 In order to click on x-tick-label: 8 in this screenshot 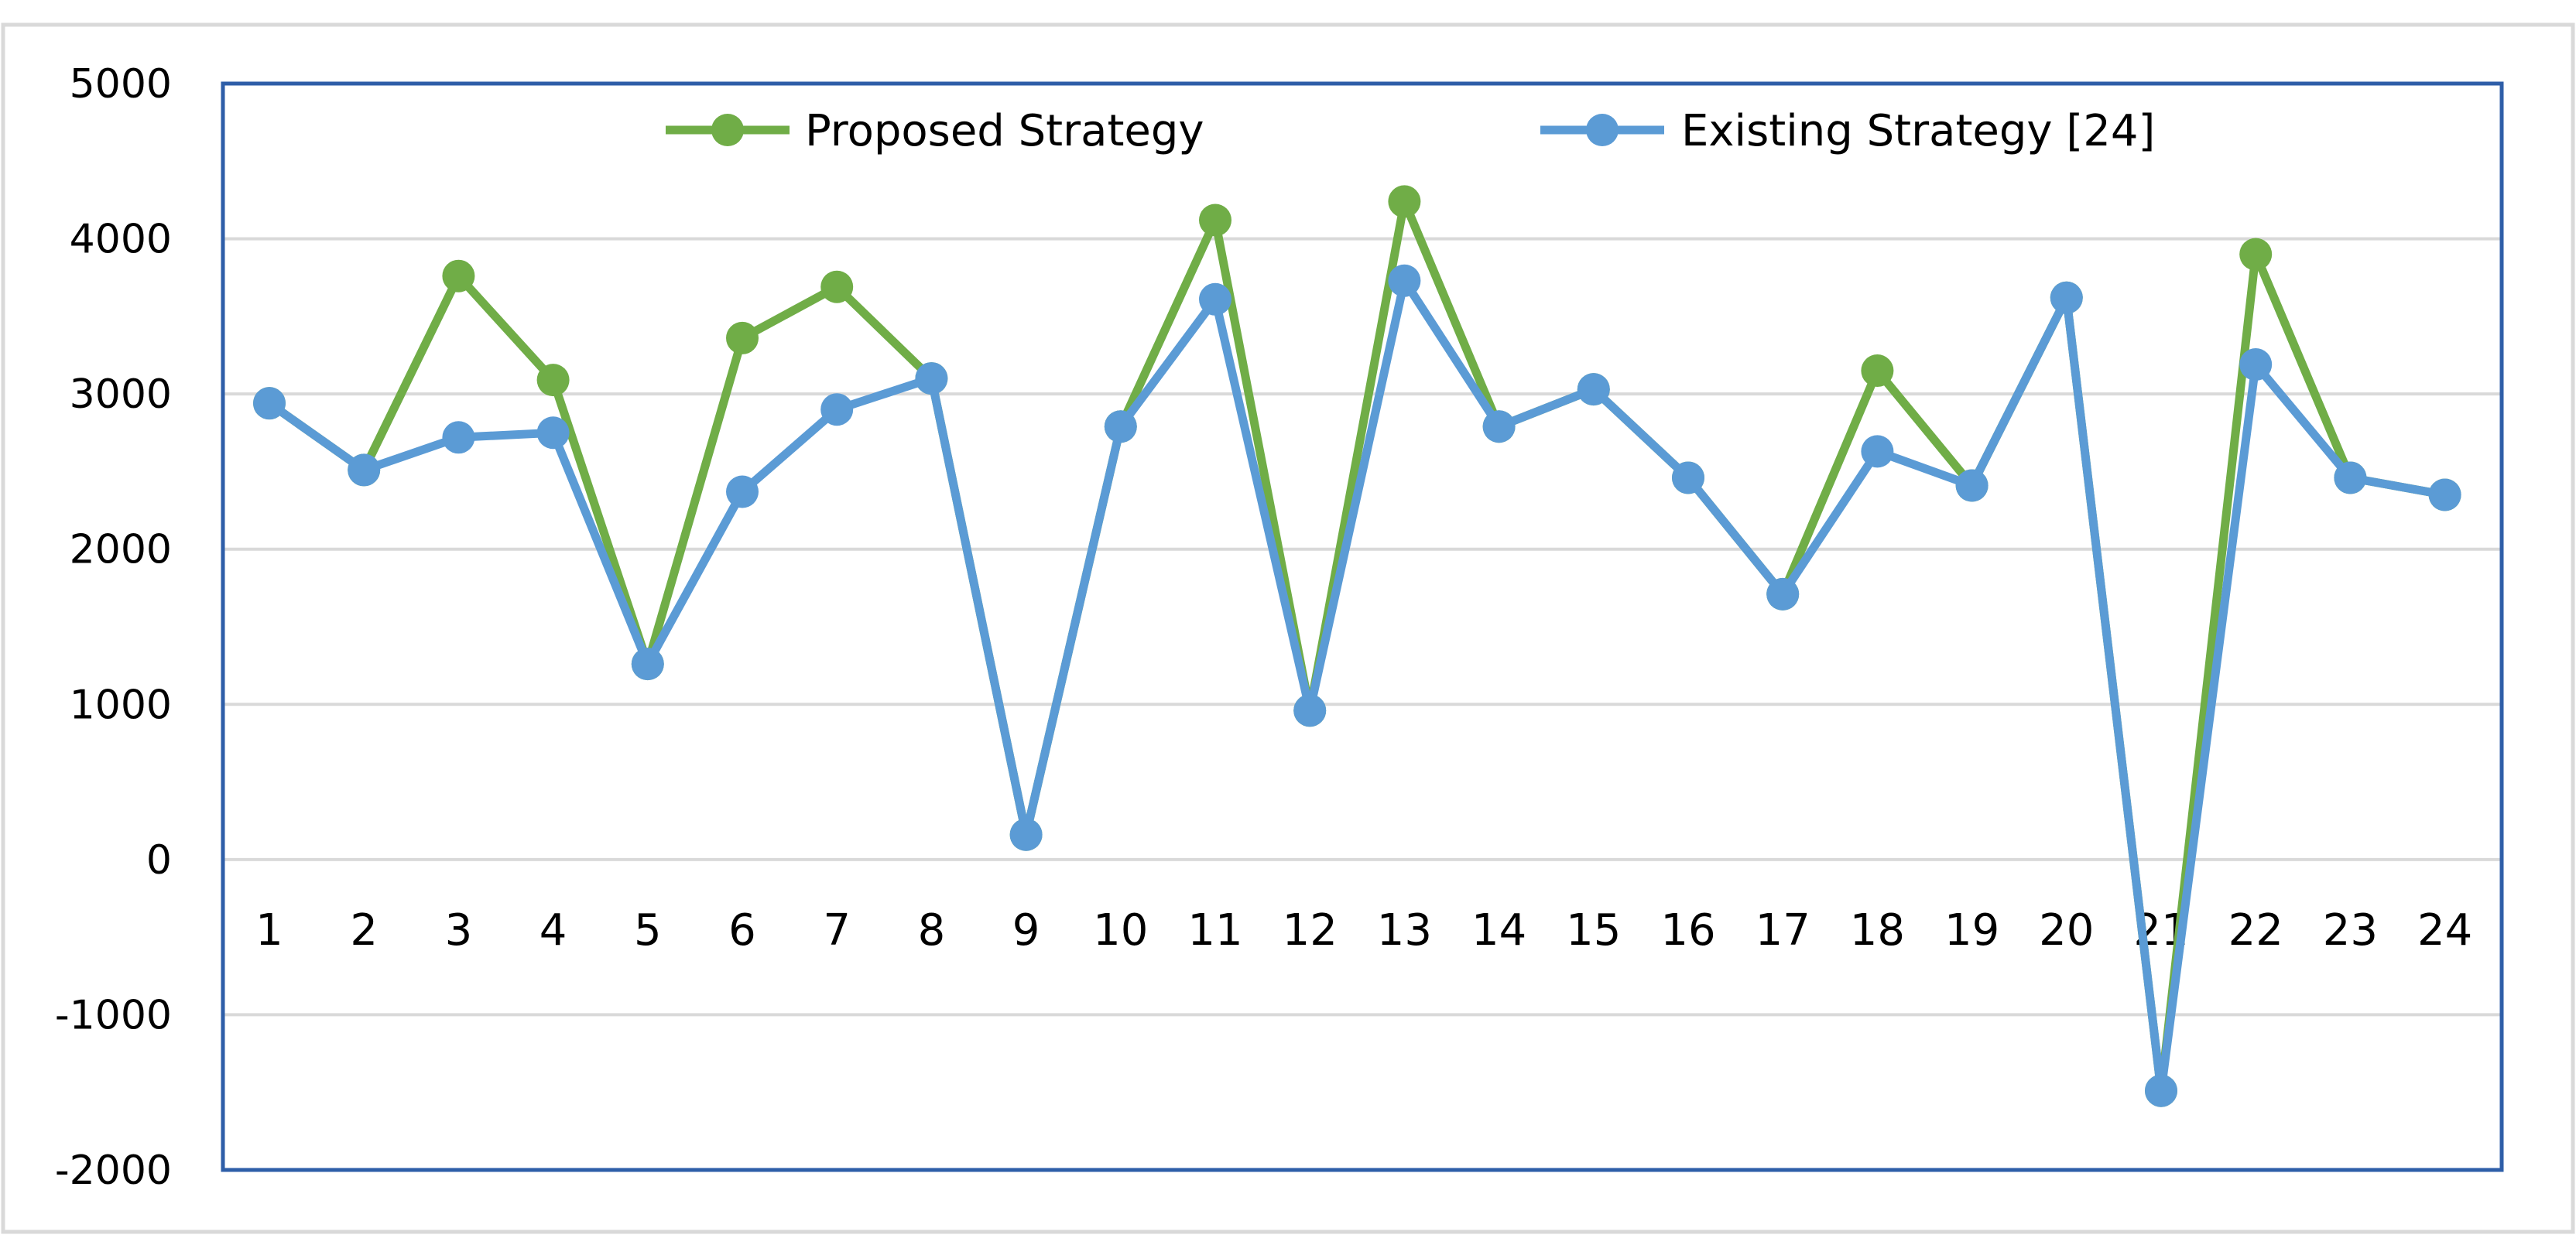, I will do `click(932, 930)`.